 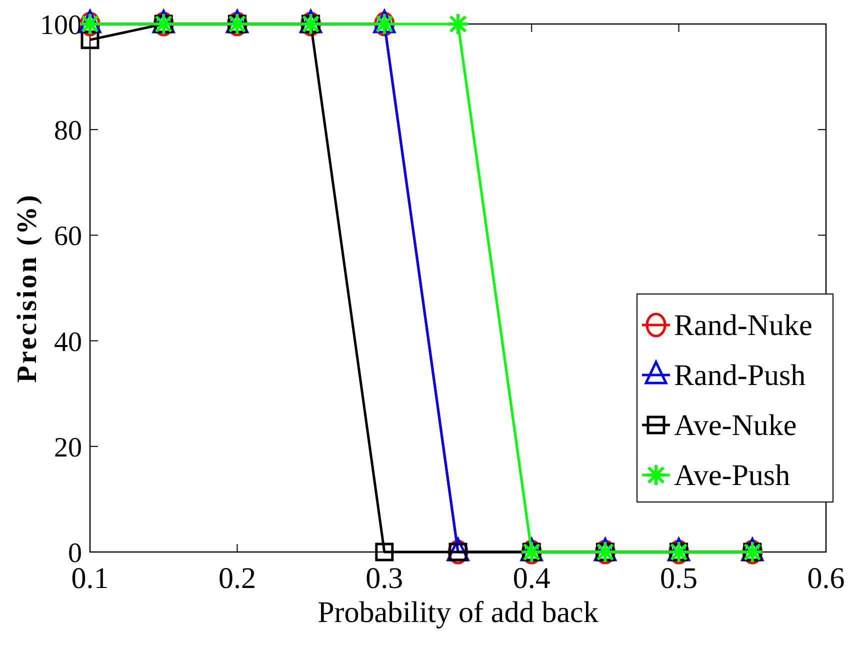 I want to click on x-tick-label: 0.4, so click(x=531, y=578).